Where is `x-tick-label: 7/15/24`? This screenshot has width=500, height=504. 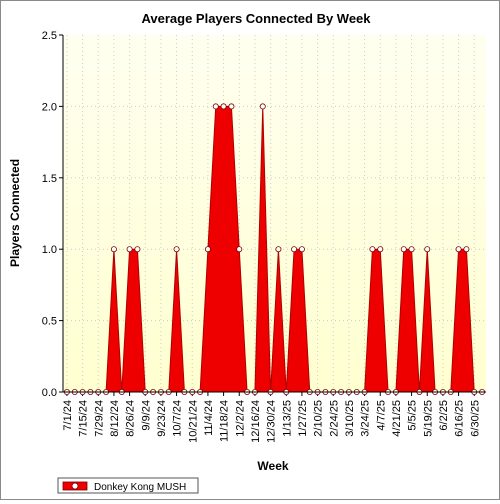
x-tick-label: 7/15/24 is located at coordinates (84, 418).